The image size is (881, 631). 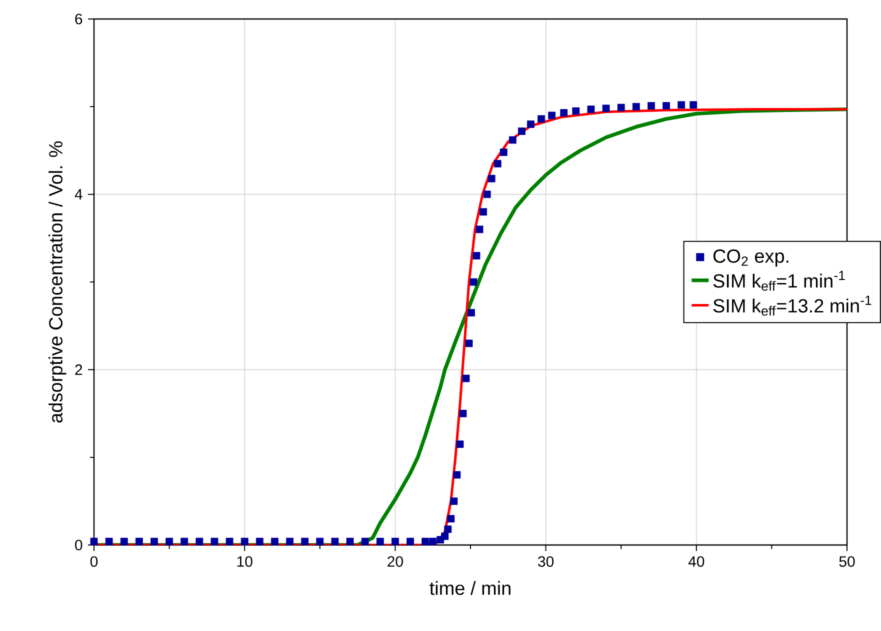 What do you see at coordinates (78, 19) in the screenshot?
I see `y-tick-label: 6` at bounding box center [78, 19].